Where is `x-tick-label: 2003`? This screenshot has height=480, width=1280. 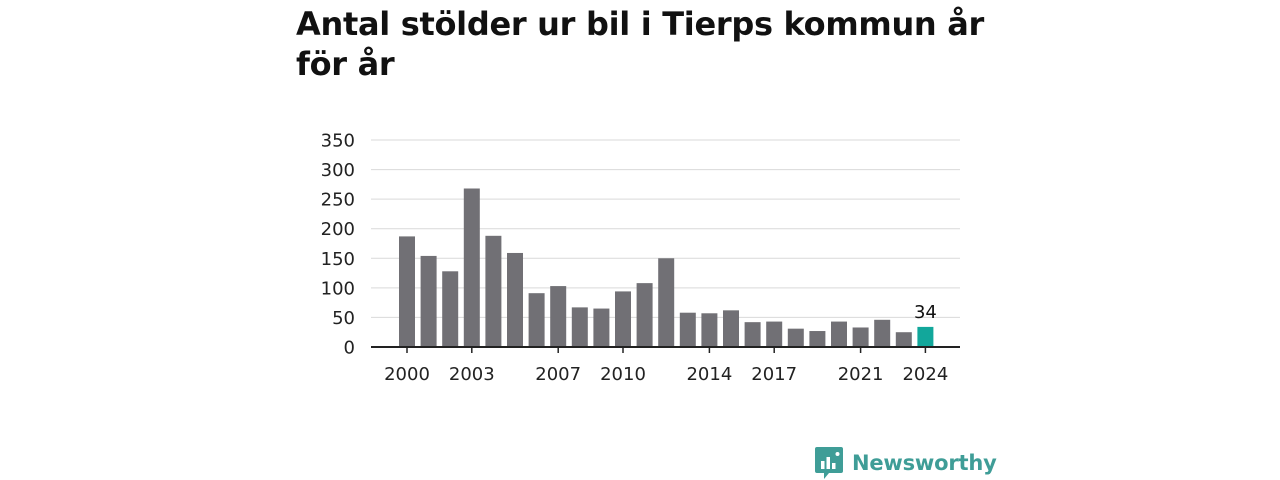
x-tick-label: 2003 is located at coordinates (472, 374).